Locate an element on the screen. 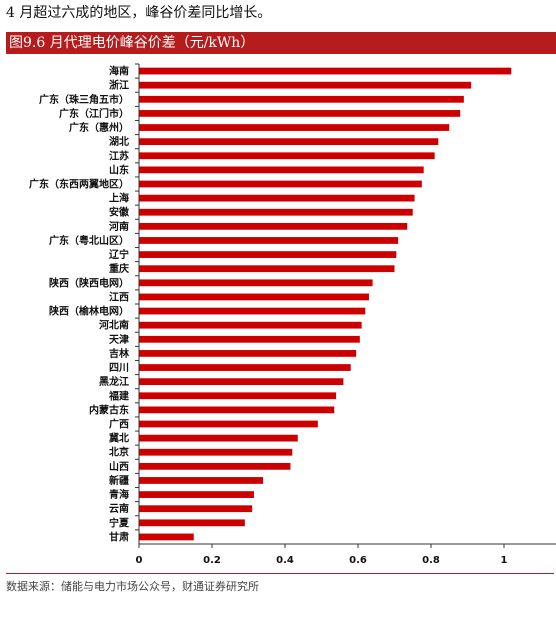  category-label-10: 安徽 is located at coordinates (119, 212).